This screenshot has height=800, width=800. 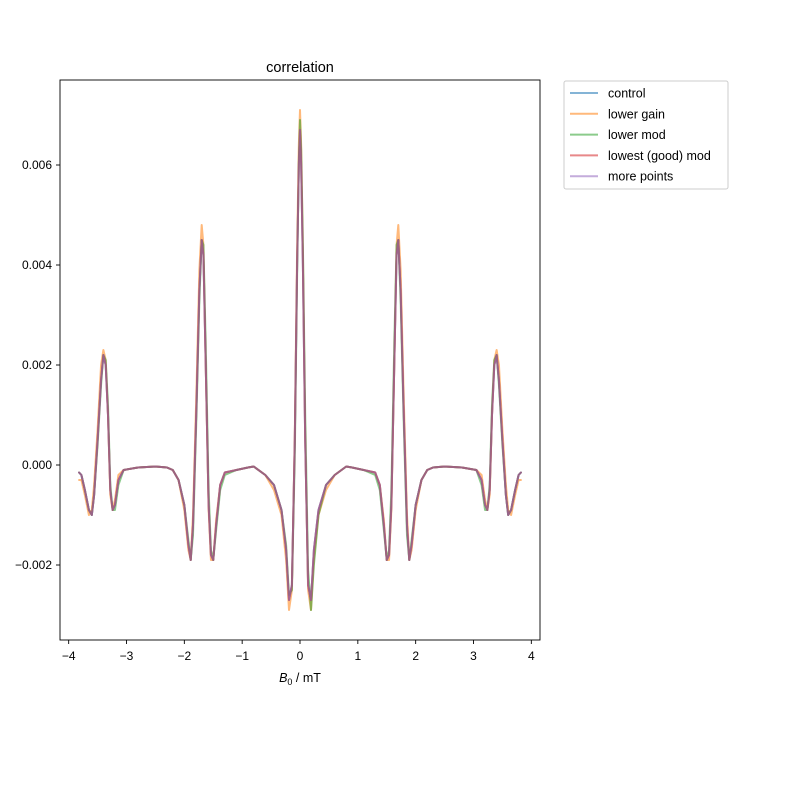 I want to click on chart-title: correlation, so click(x=300, y=68).